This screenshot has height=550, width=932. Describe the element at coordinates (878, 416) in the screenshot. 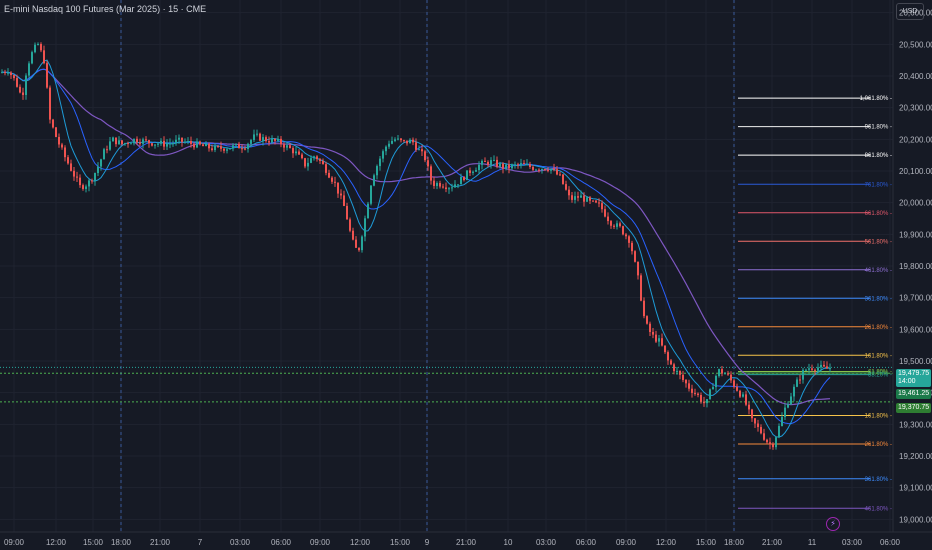

I see `fib-level-label: 161.80% -` at that location.